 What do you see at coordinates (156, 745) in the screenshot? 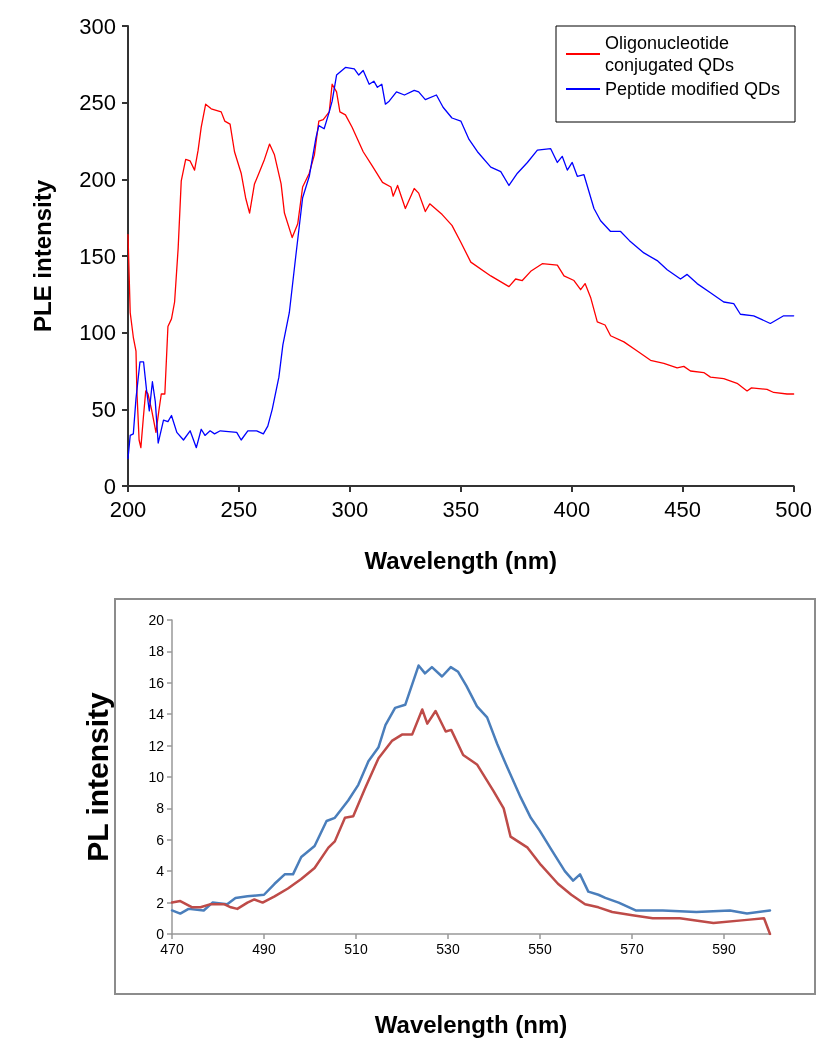
I see `y-tick-label: 12` at bounding box center [156, 745].